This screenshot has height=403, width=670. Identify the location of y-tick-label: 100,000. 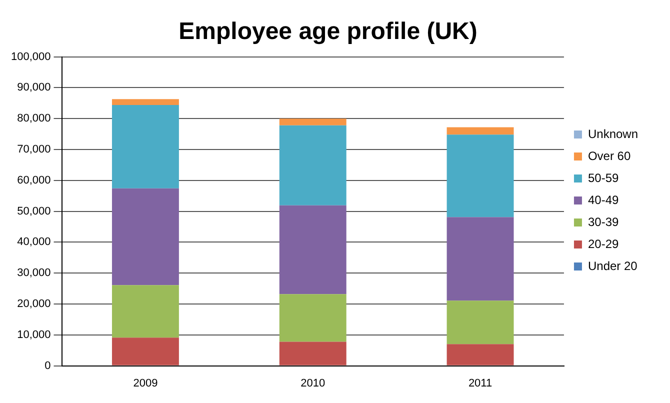
(30, 56).